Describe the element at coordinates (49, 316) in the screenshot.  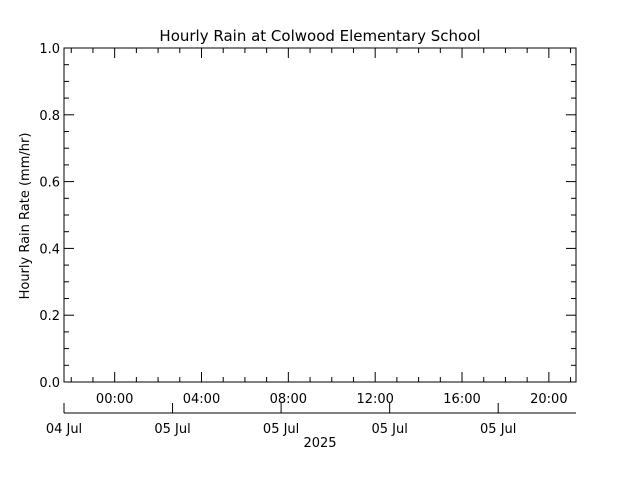
I see `y-tick-label: 0.2` at that location.